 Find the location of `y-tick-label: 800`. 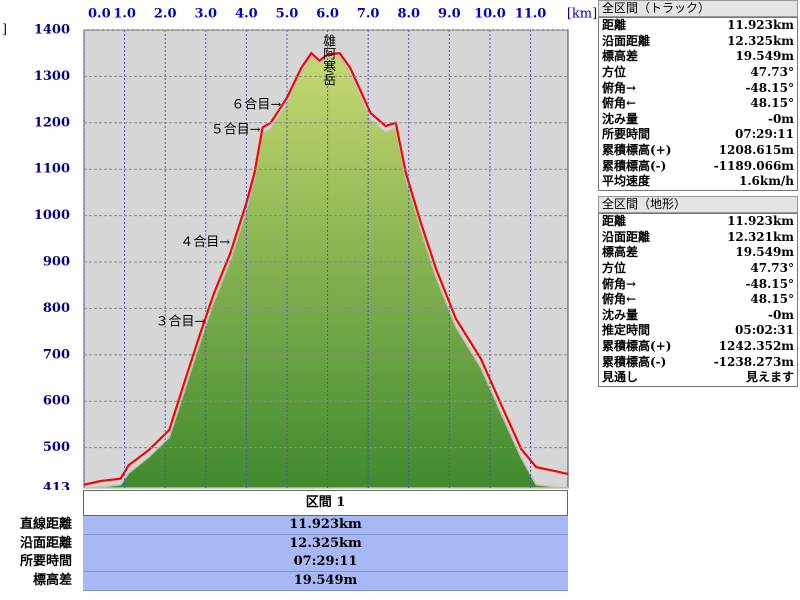

y-tick-label: 800 is located at coordinates (56, 308).